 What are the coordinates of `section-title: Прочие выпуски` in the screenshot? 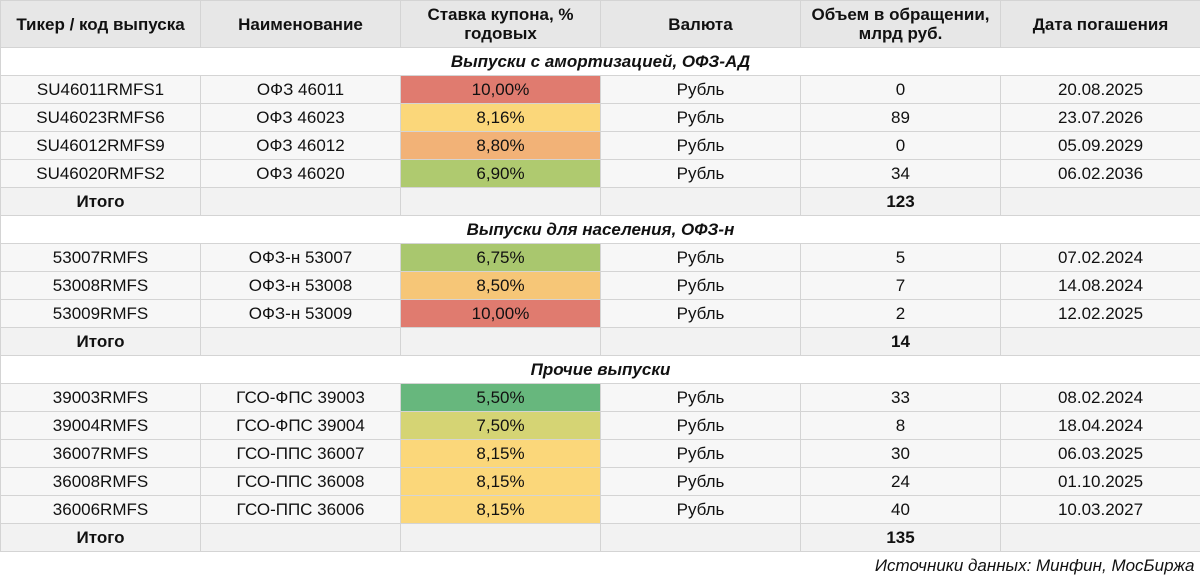 It's located at (600, 369).